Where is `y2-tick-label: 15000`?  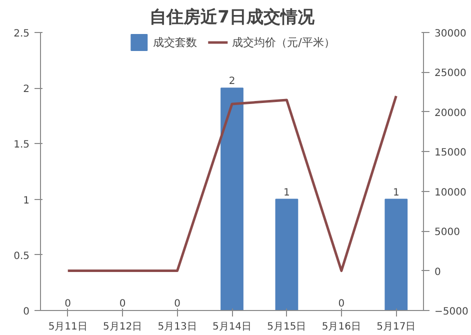 y2-tick-label: 15000 is located at coordinates (450, 153).